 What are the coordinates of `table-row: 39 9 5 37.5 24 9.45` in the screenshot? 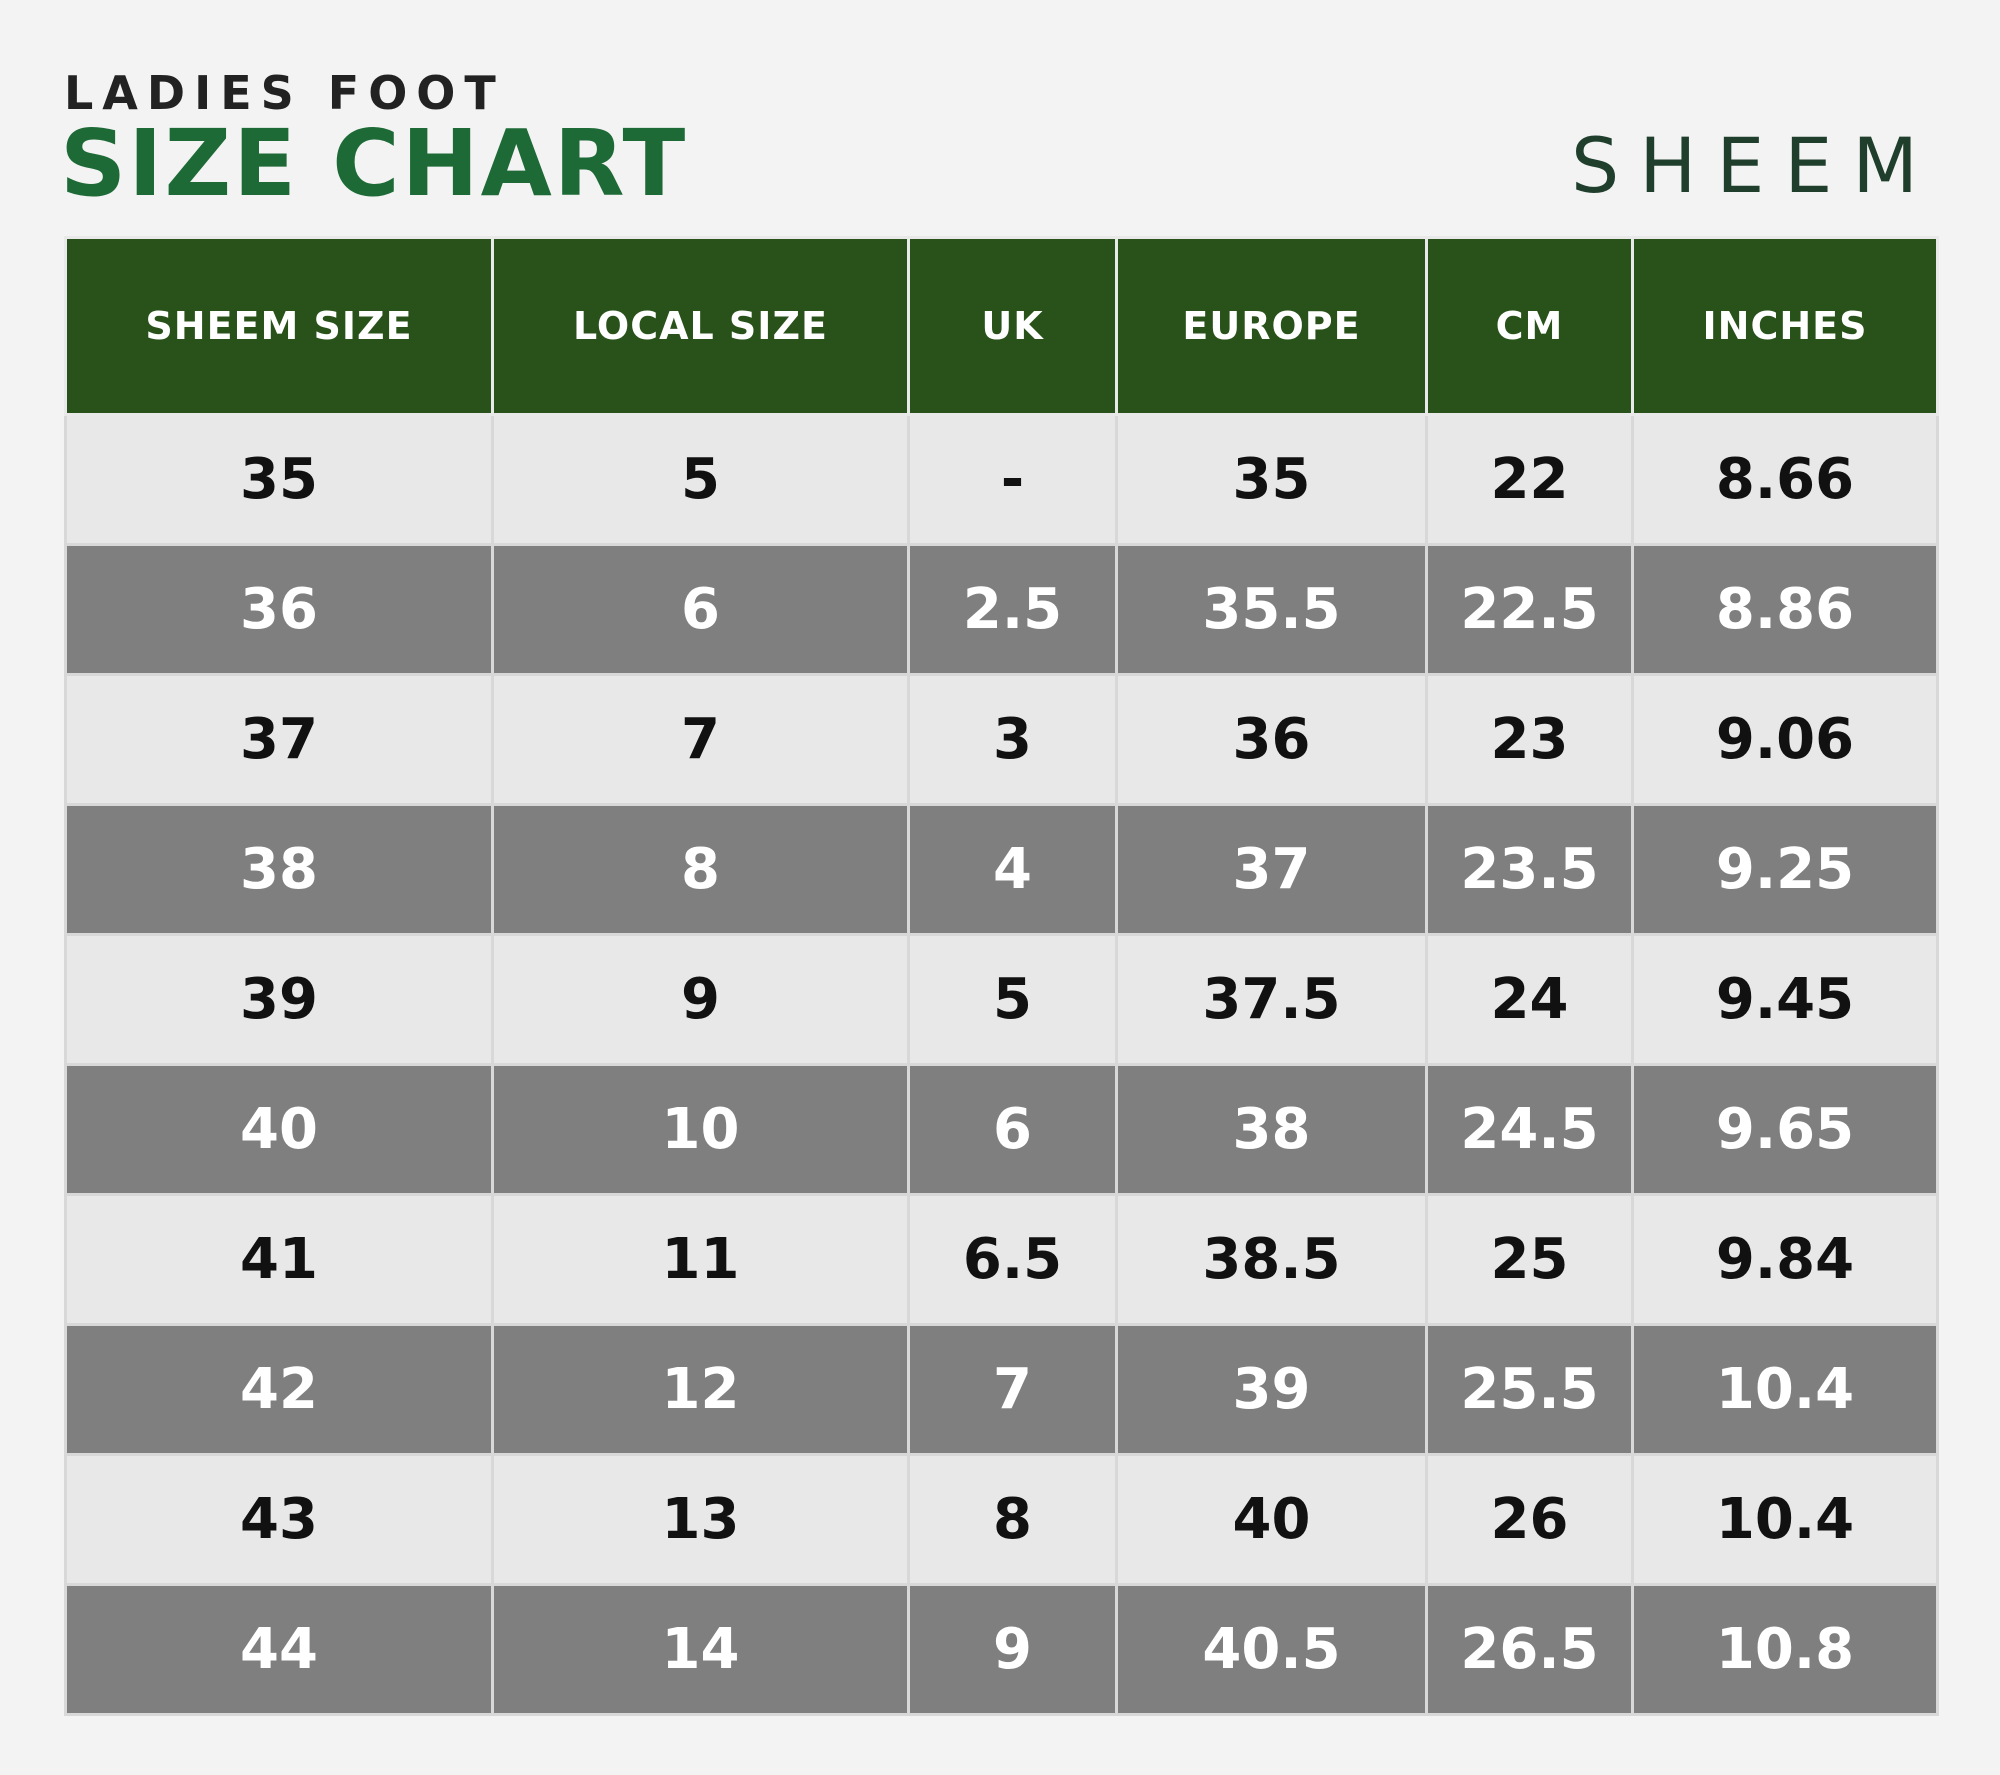 It's located at (1001, 999).